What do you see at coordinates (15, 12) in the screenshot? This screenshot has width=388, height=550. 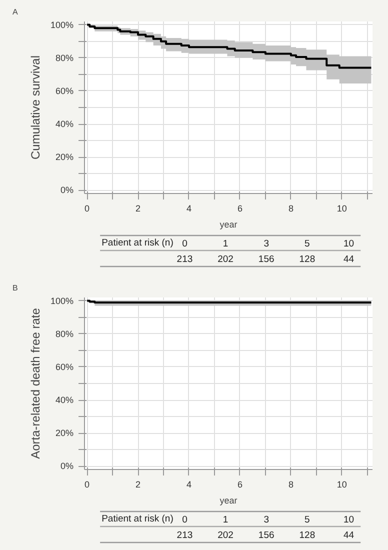 I see `text: A` at bounding box center [15, 12].